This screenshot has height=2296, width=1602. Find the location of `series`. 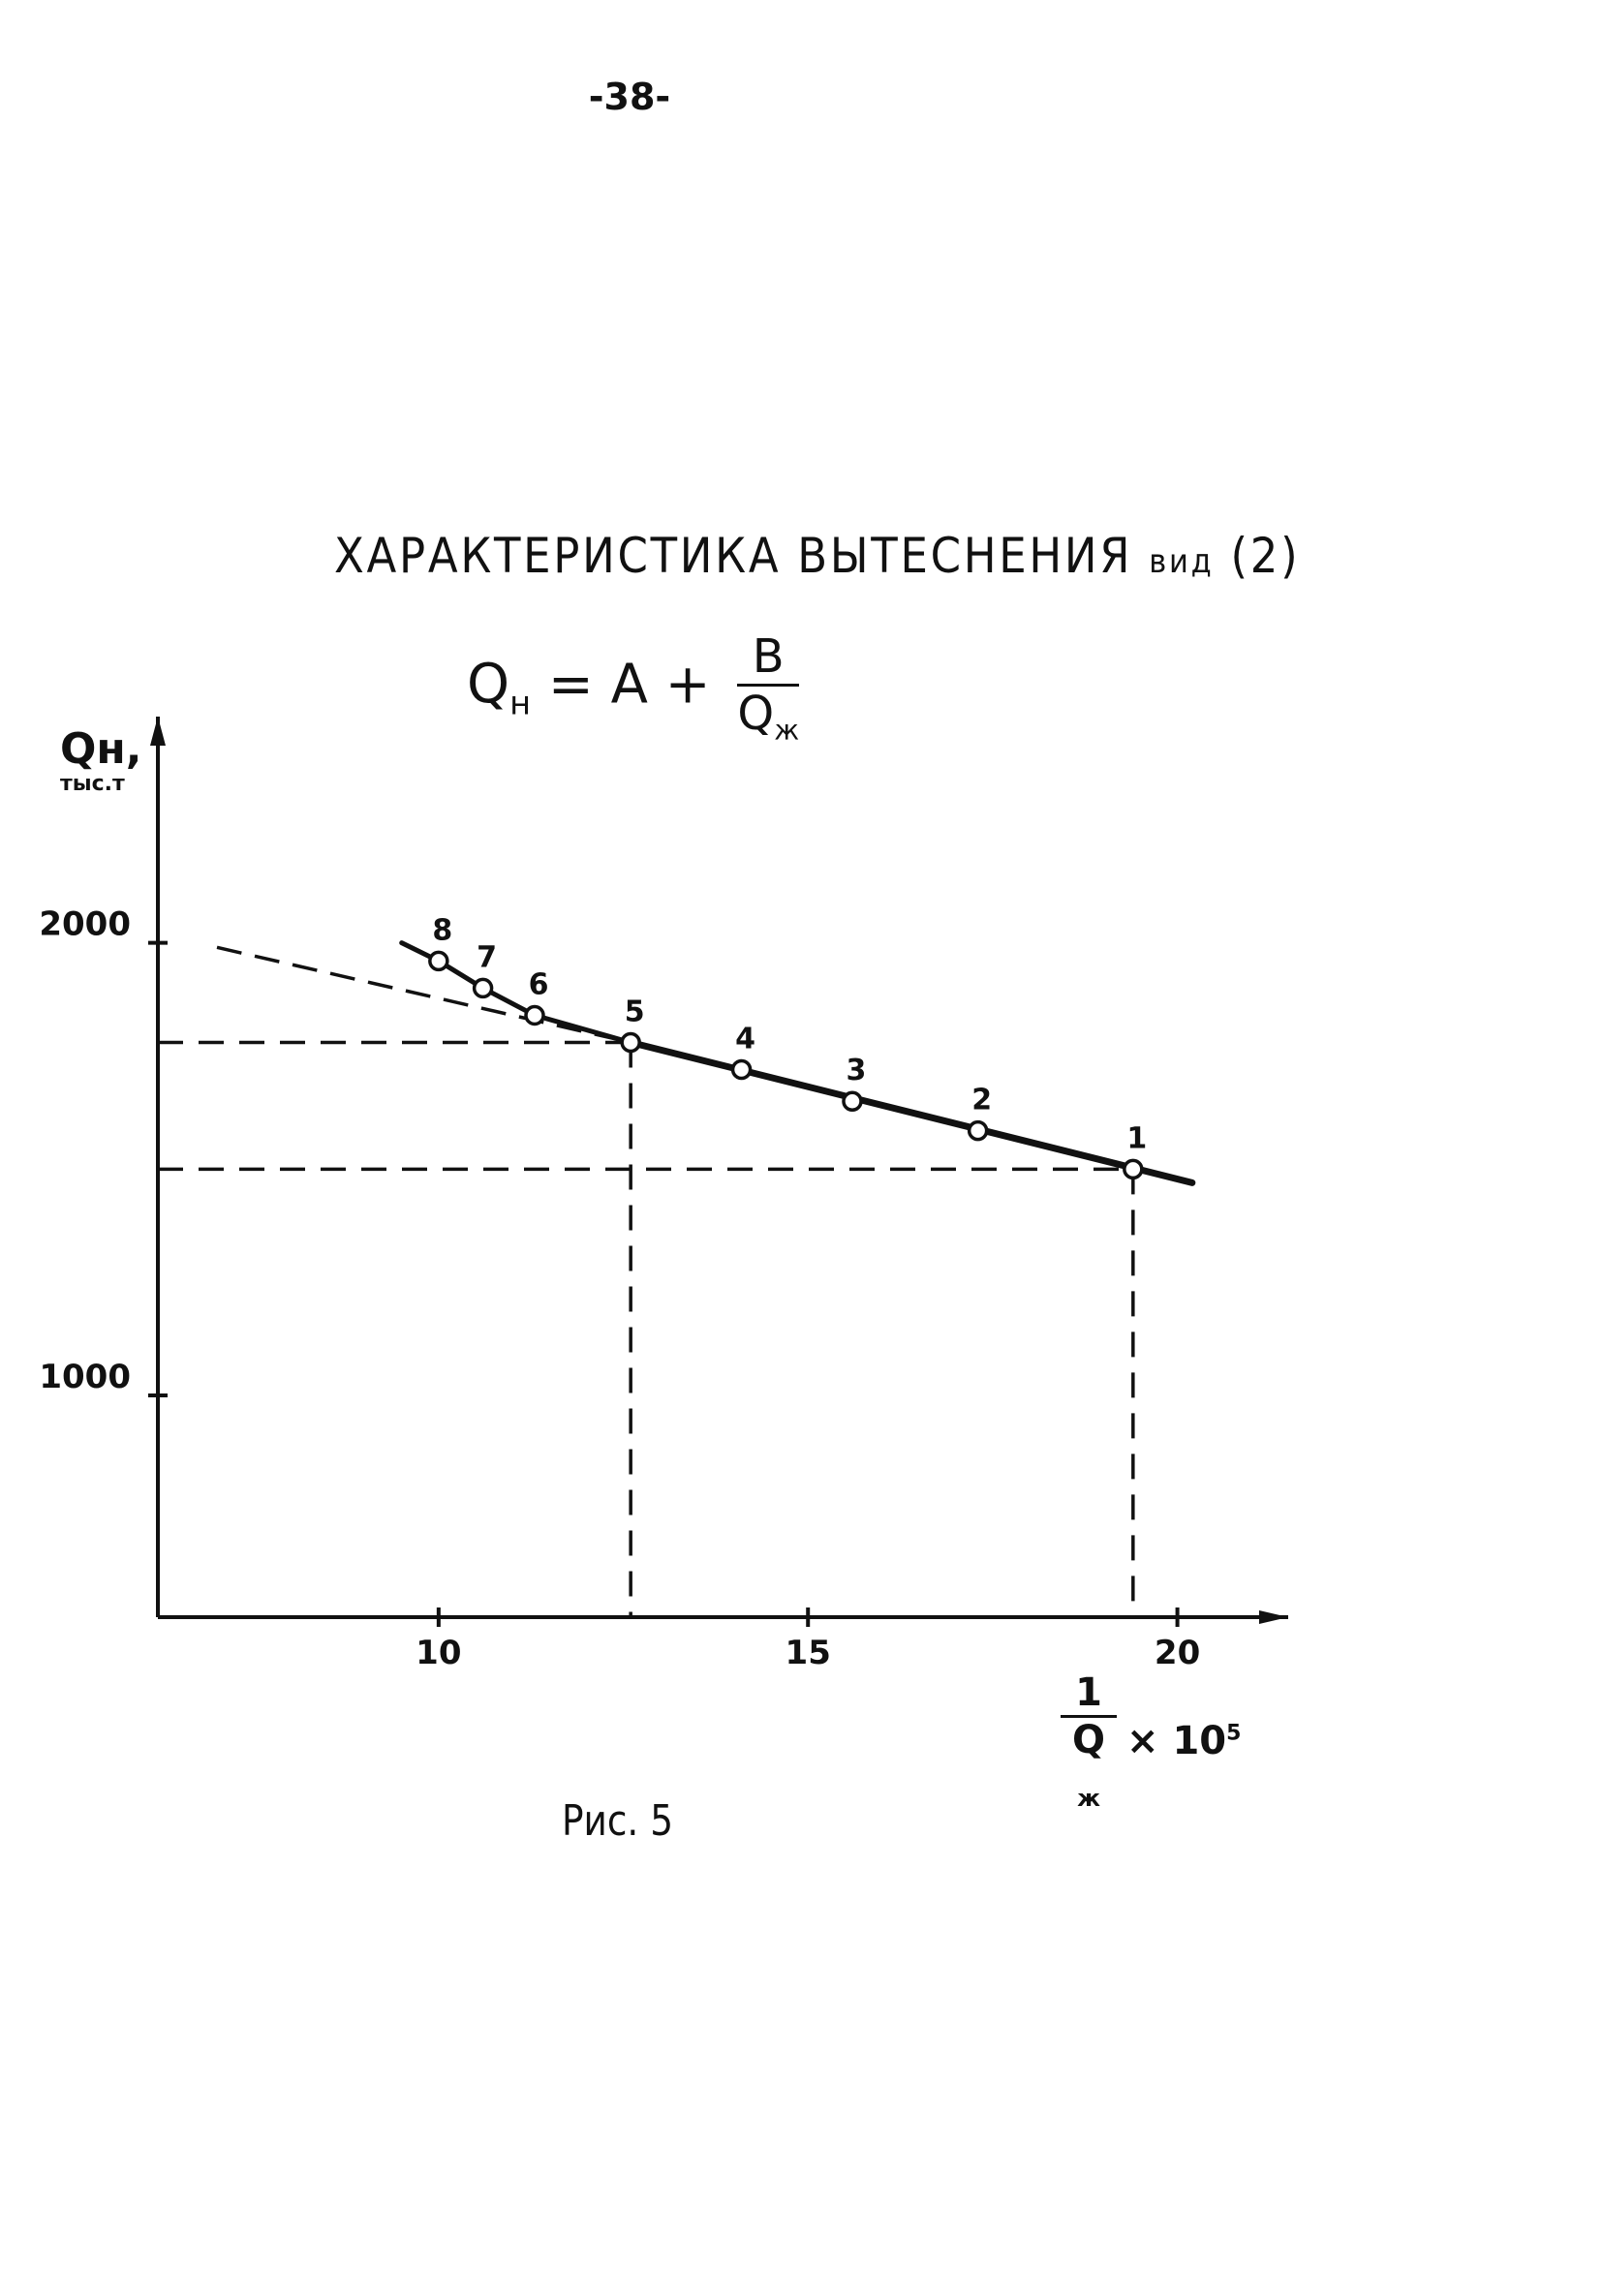

series is located at coordinates (798, 1063).